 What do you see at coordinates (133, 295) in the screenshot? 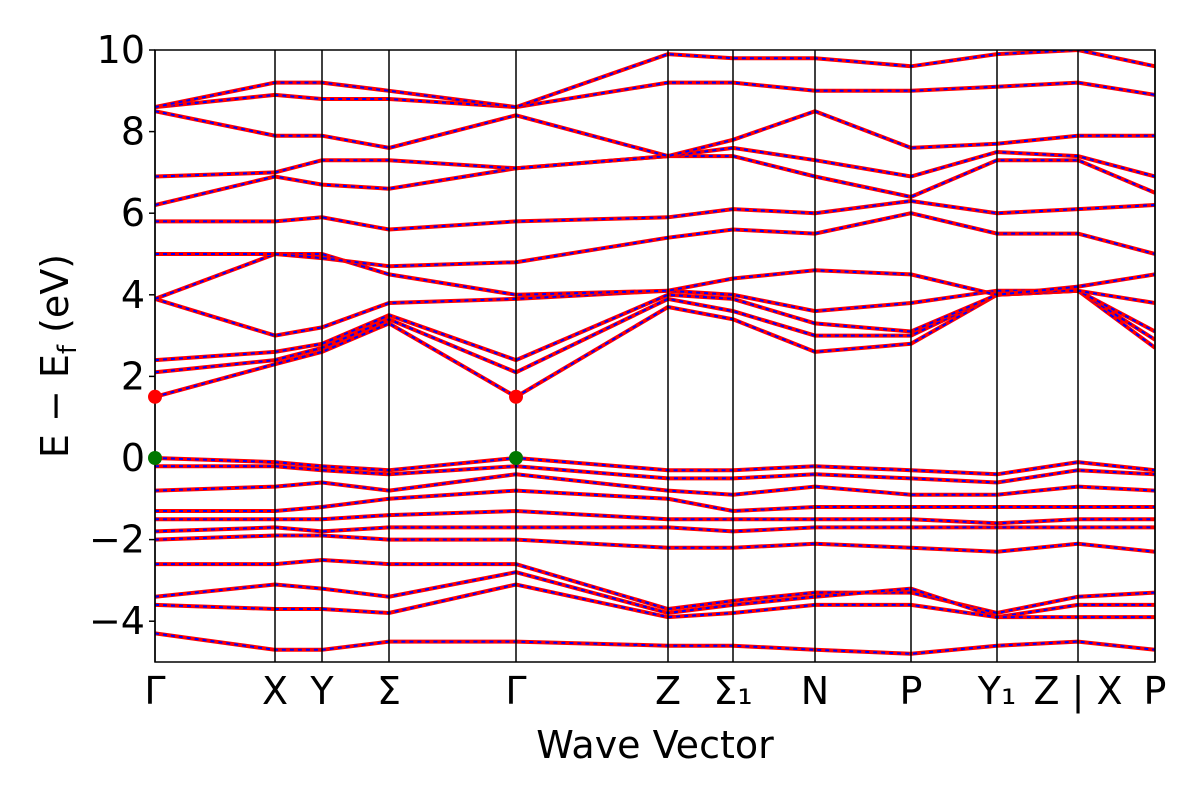
I see `y-tick-label: 4` at bounding box center [133, 295].